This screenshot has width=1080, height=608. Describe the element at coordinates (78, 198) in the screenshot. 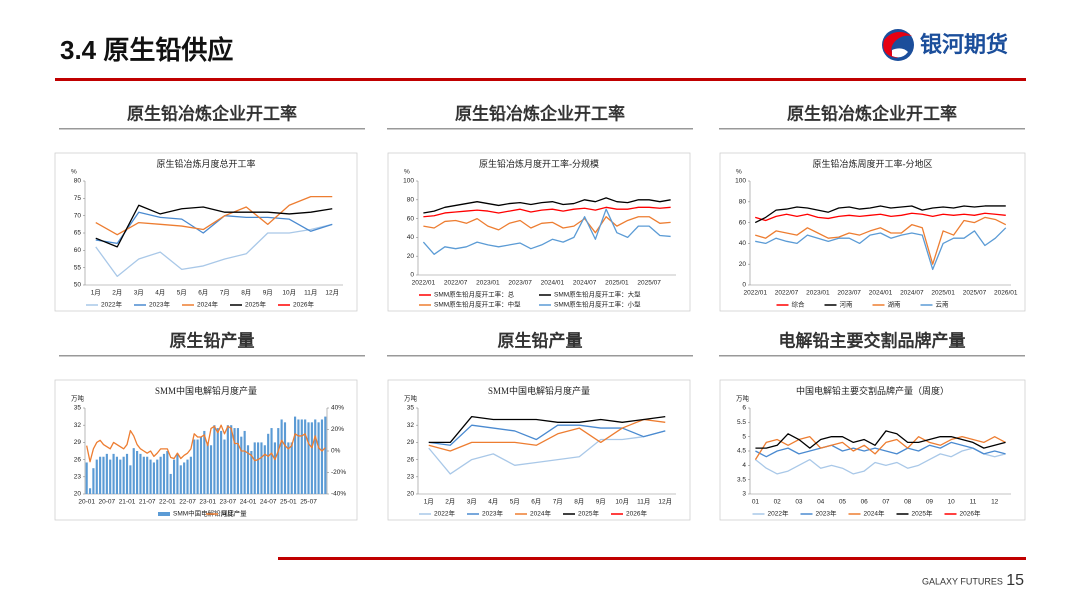

I see `y-tick-label: 75` at that location.